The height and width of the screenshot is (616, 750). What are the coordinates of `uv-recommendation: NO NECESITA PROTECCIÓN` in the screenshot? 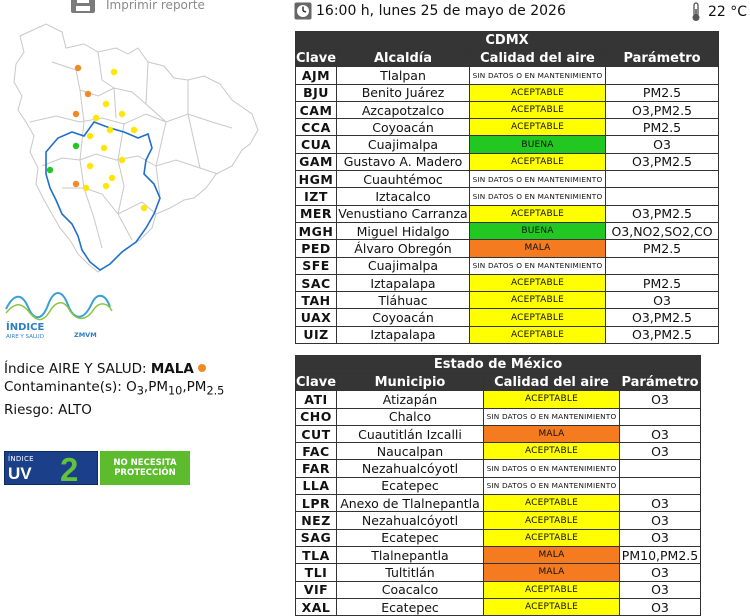 It's located at (144, 468).